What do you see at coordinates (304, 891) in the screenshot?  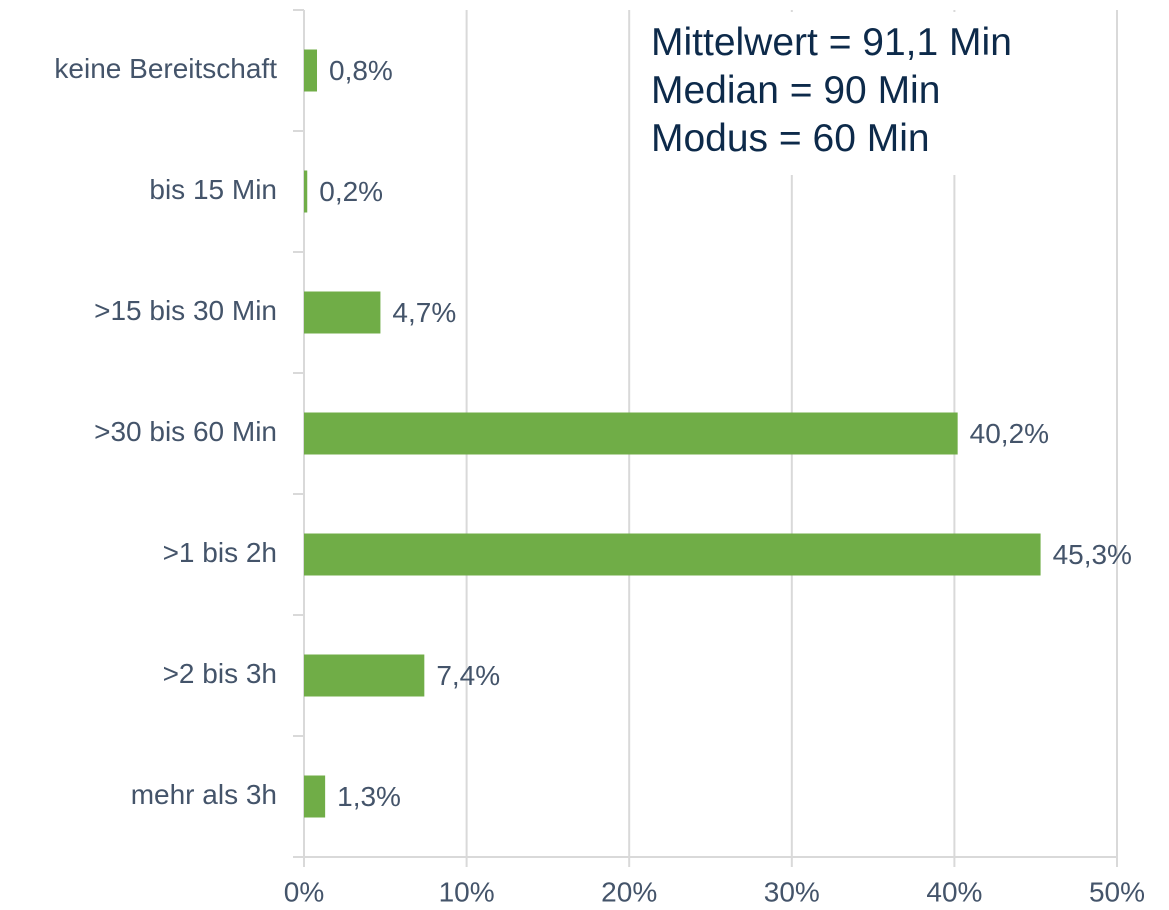 I see `x-tick-label: 0%` at bounding box center [304, 891].